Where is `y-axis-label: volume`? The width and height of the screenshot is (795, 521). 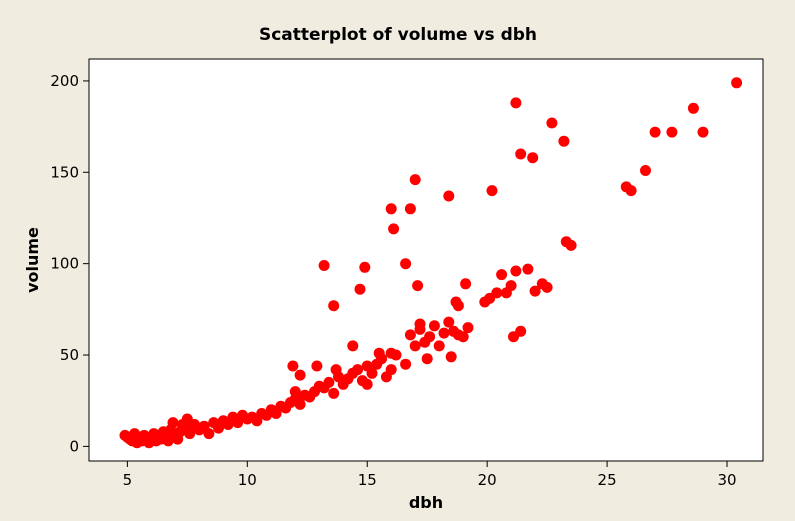
y-axis-label: volume is located at coordinates (32, 260).